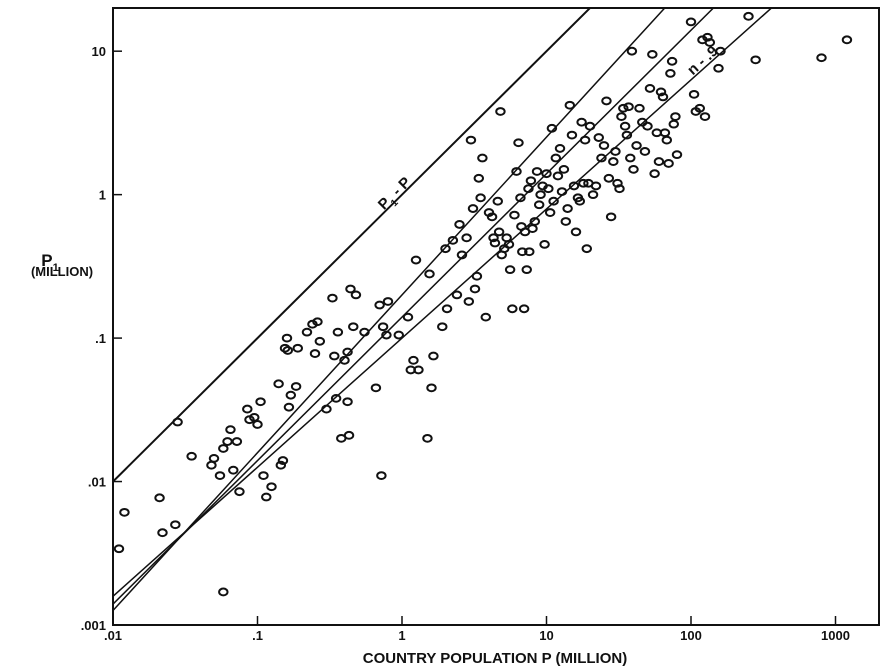 Image resolution: width=884 pixels, height=670 pixels. I want to click on y-axis-label: P1, so click(49, 262).